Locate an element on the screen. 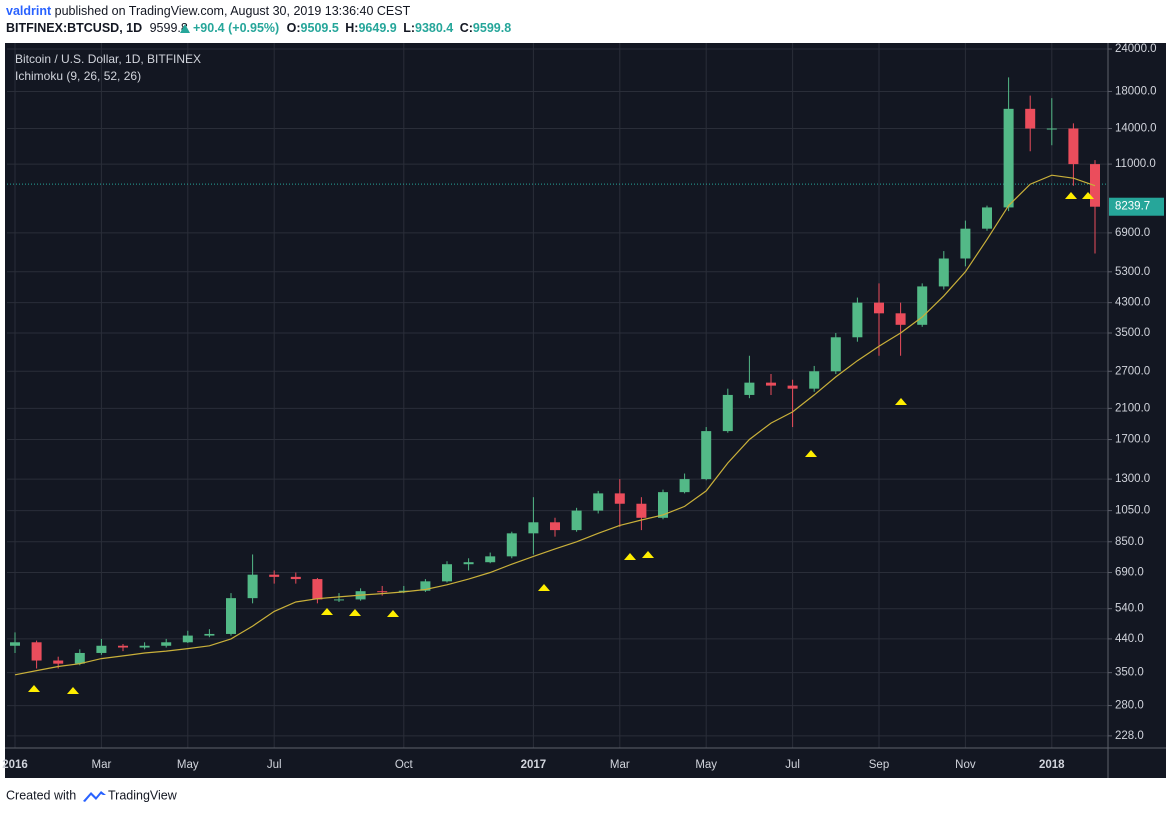 The image size is (1173, 813). author: valdrint is located at coordinates (29, 11).